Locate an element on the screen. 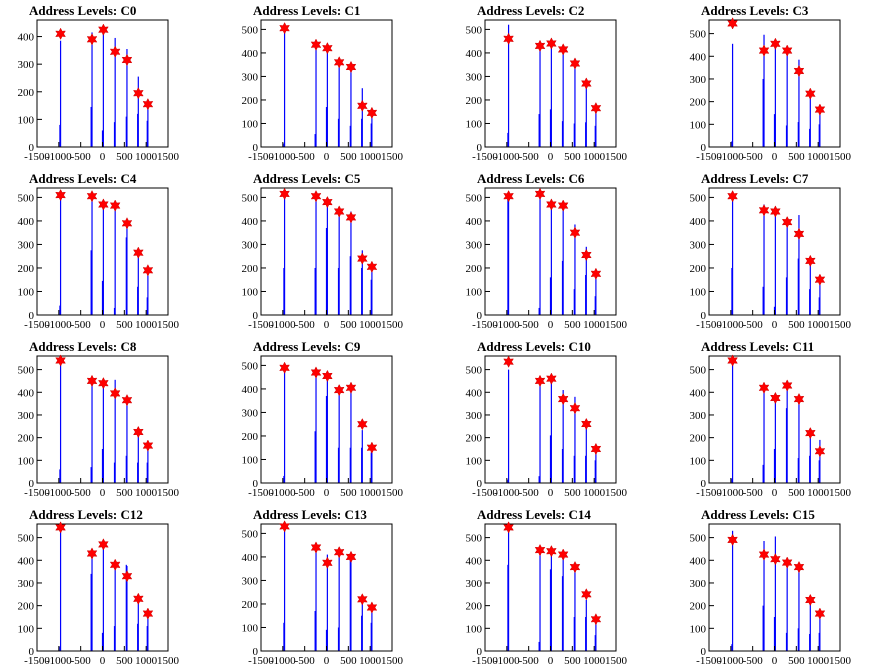 This screenshot has width=896, height=672. panel-title: Address Levels: C10 is located at coordinates (534, 346).